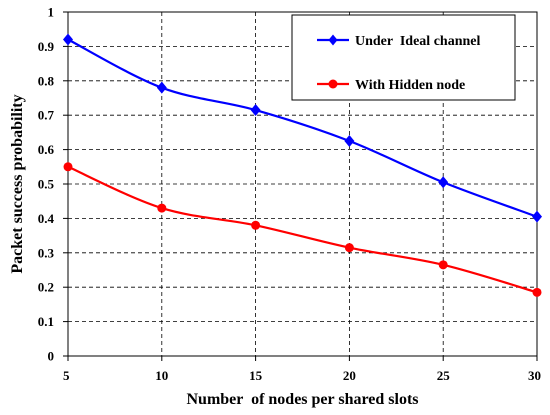 Image resolution: width=550 pixels, height=415 pixels. Describe the element at coordinates (51, 12) in the screenshot. I see `y-tick-label: 1` at that location.